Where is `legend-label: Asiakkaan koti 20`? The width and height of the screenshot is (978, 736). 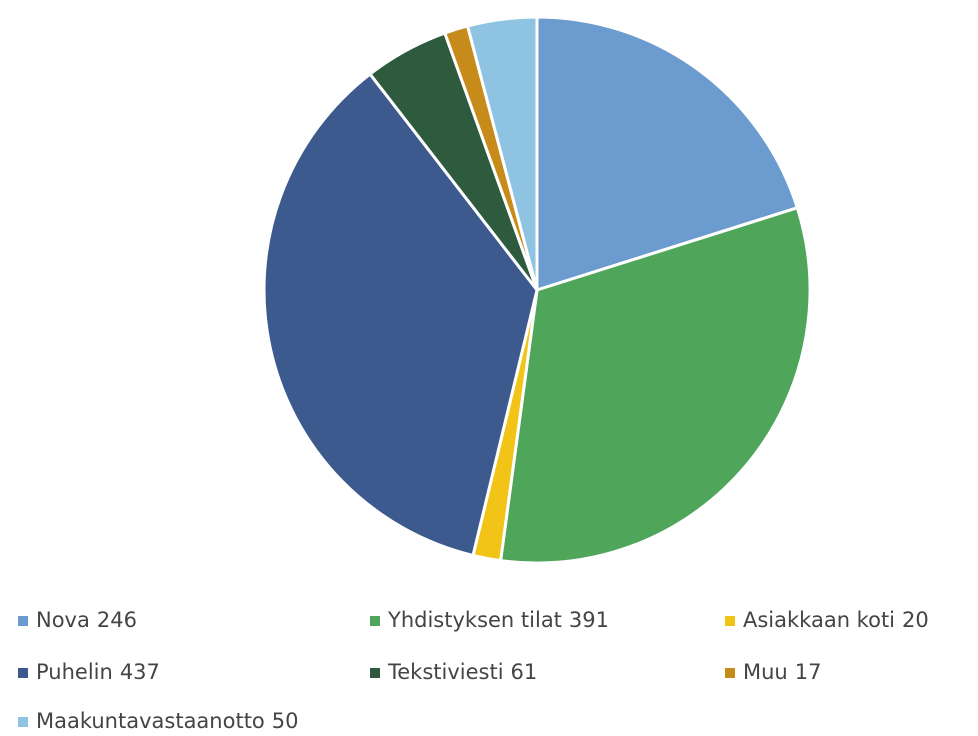 legend-label: Asiakkaan koti 20 is located at coordinates (836, 620).